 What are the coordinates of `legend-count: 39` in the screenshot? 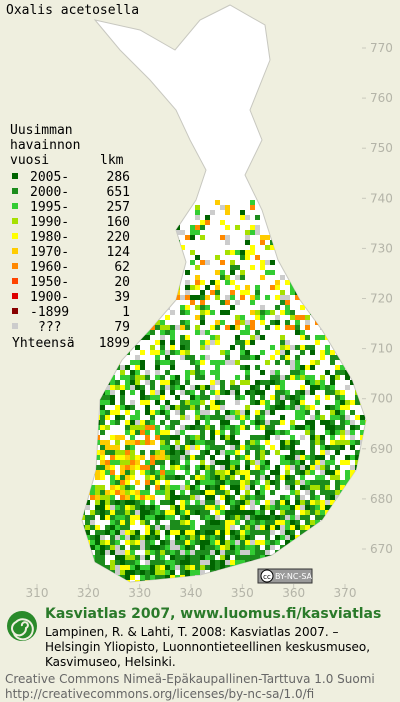 It's located at (122, 297).